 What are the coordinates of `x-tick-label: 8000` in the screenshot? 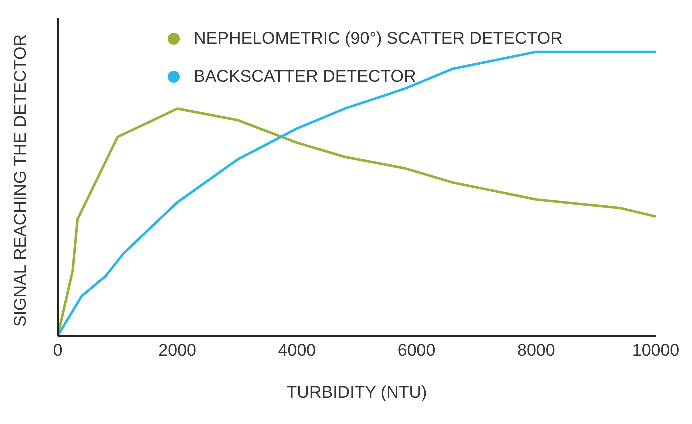 It's located at (536, 350).